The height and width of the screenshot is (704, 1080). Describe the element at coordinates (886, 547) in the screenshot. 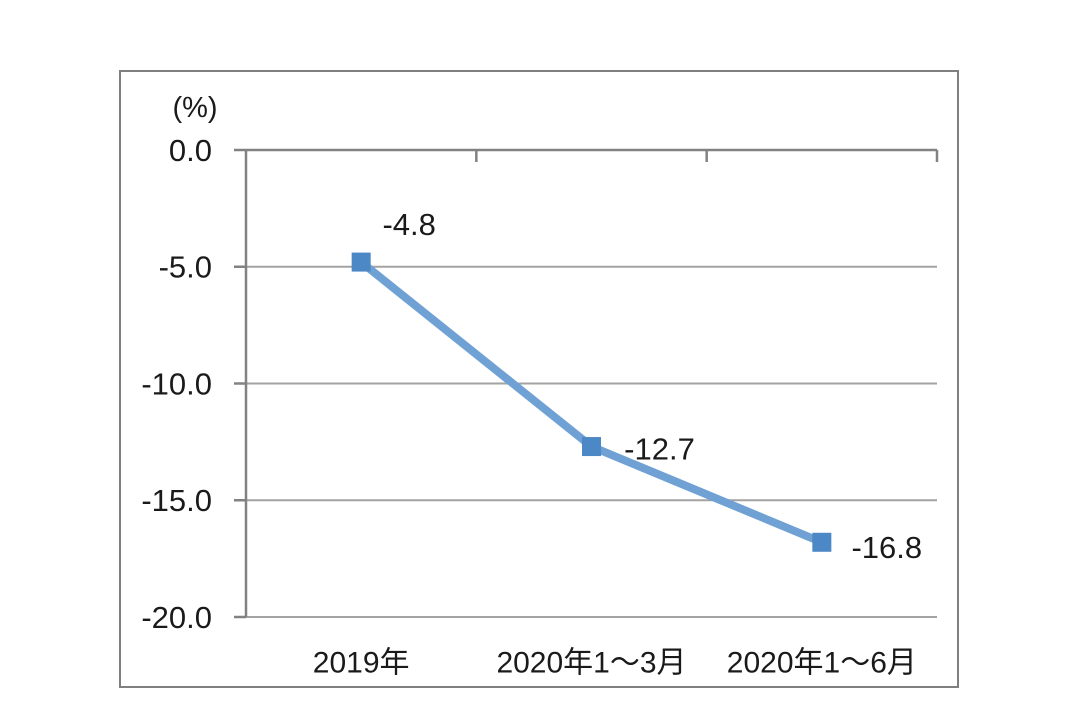

I see `data-label: -16.8` at that location.